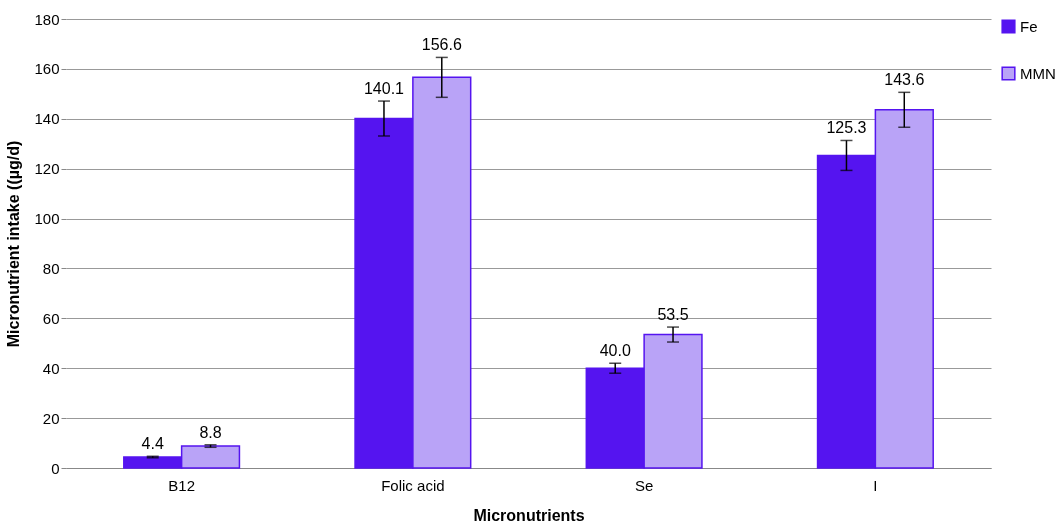  I want to click on legend-label: MMN, so click(1038, 73).